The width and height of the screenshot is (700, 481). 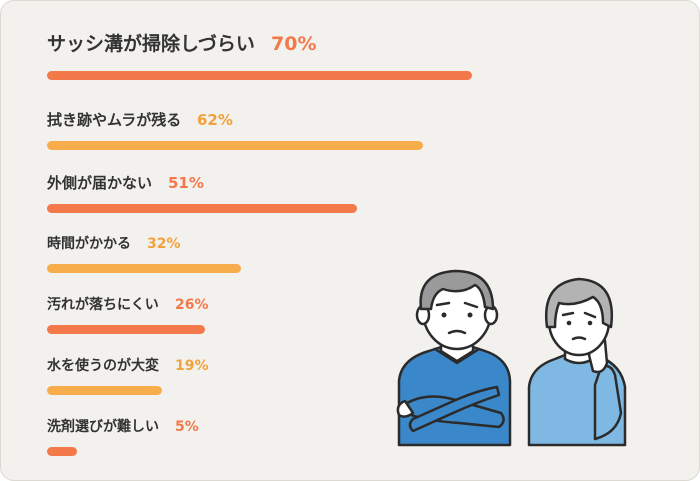 I want to click on bar-value-label: 19%, so click(x=192, y=366).